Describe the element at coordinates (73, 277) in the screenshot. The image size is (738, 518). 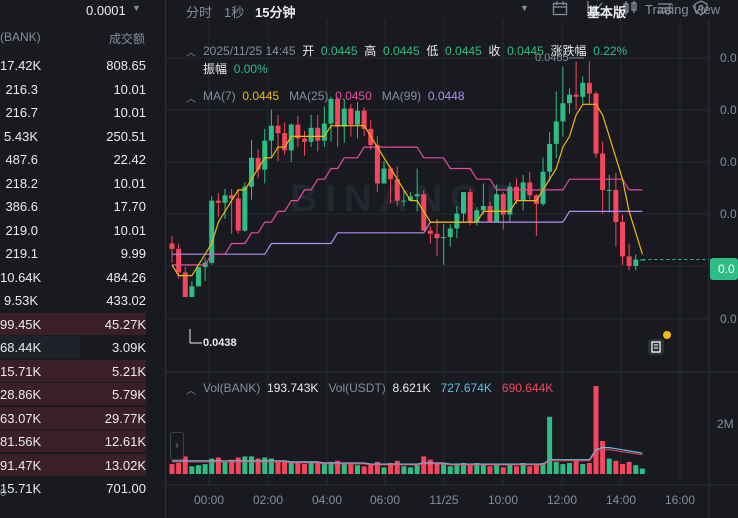
I see `trade-row: 10.64K 484.26` at that location.